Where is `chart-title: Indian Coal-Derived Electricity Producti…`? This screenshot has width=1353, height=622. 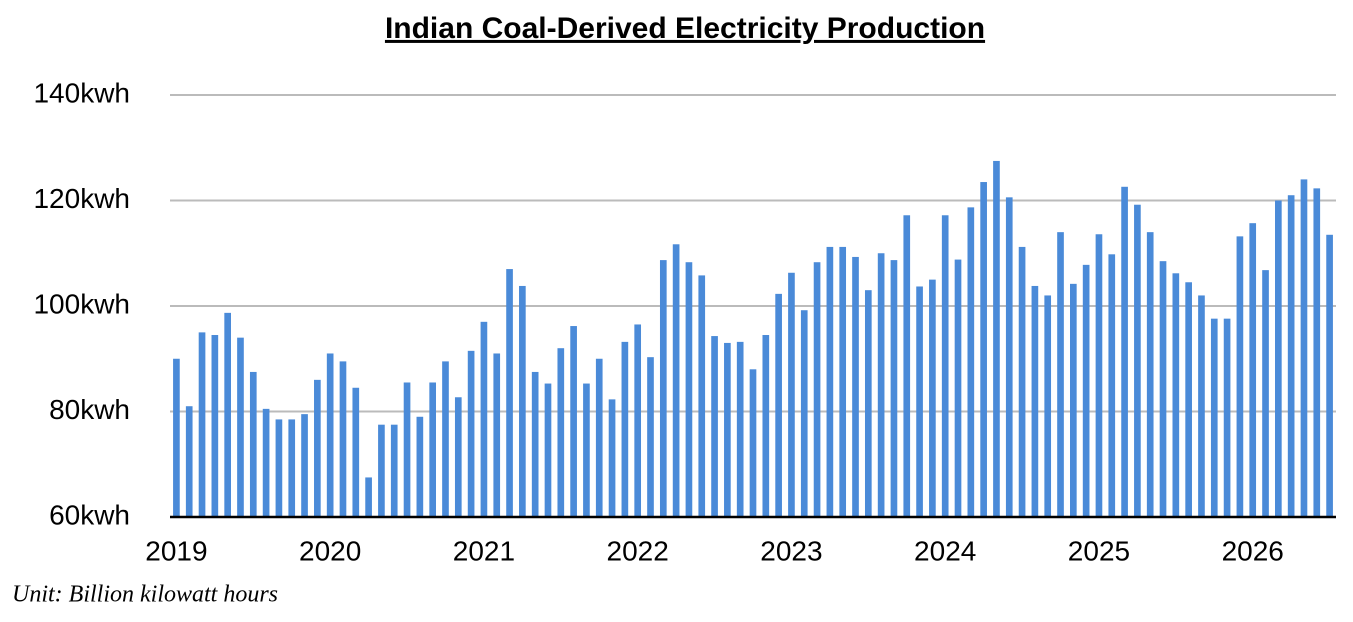
chart-title: Indian Coal-Derived Electricity Producti… is located at coordinates (685, 28).